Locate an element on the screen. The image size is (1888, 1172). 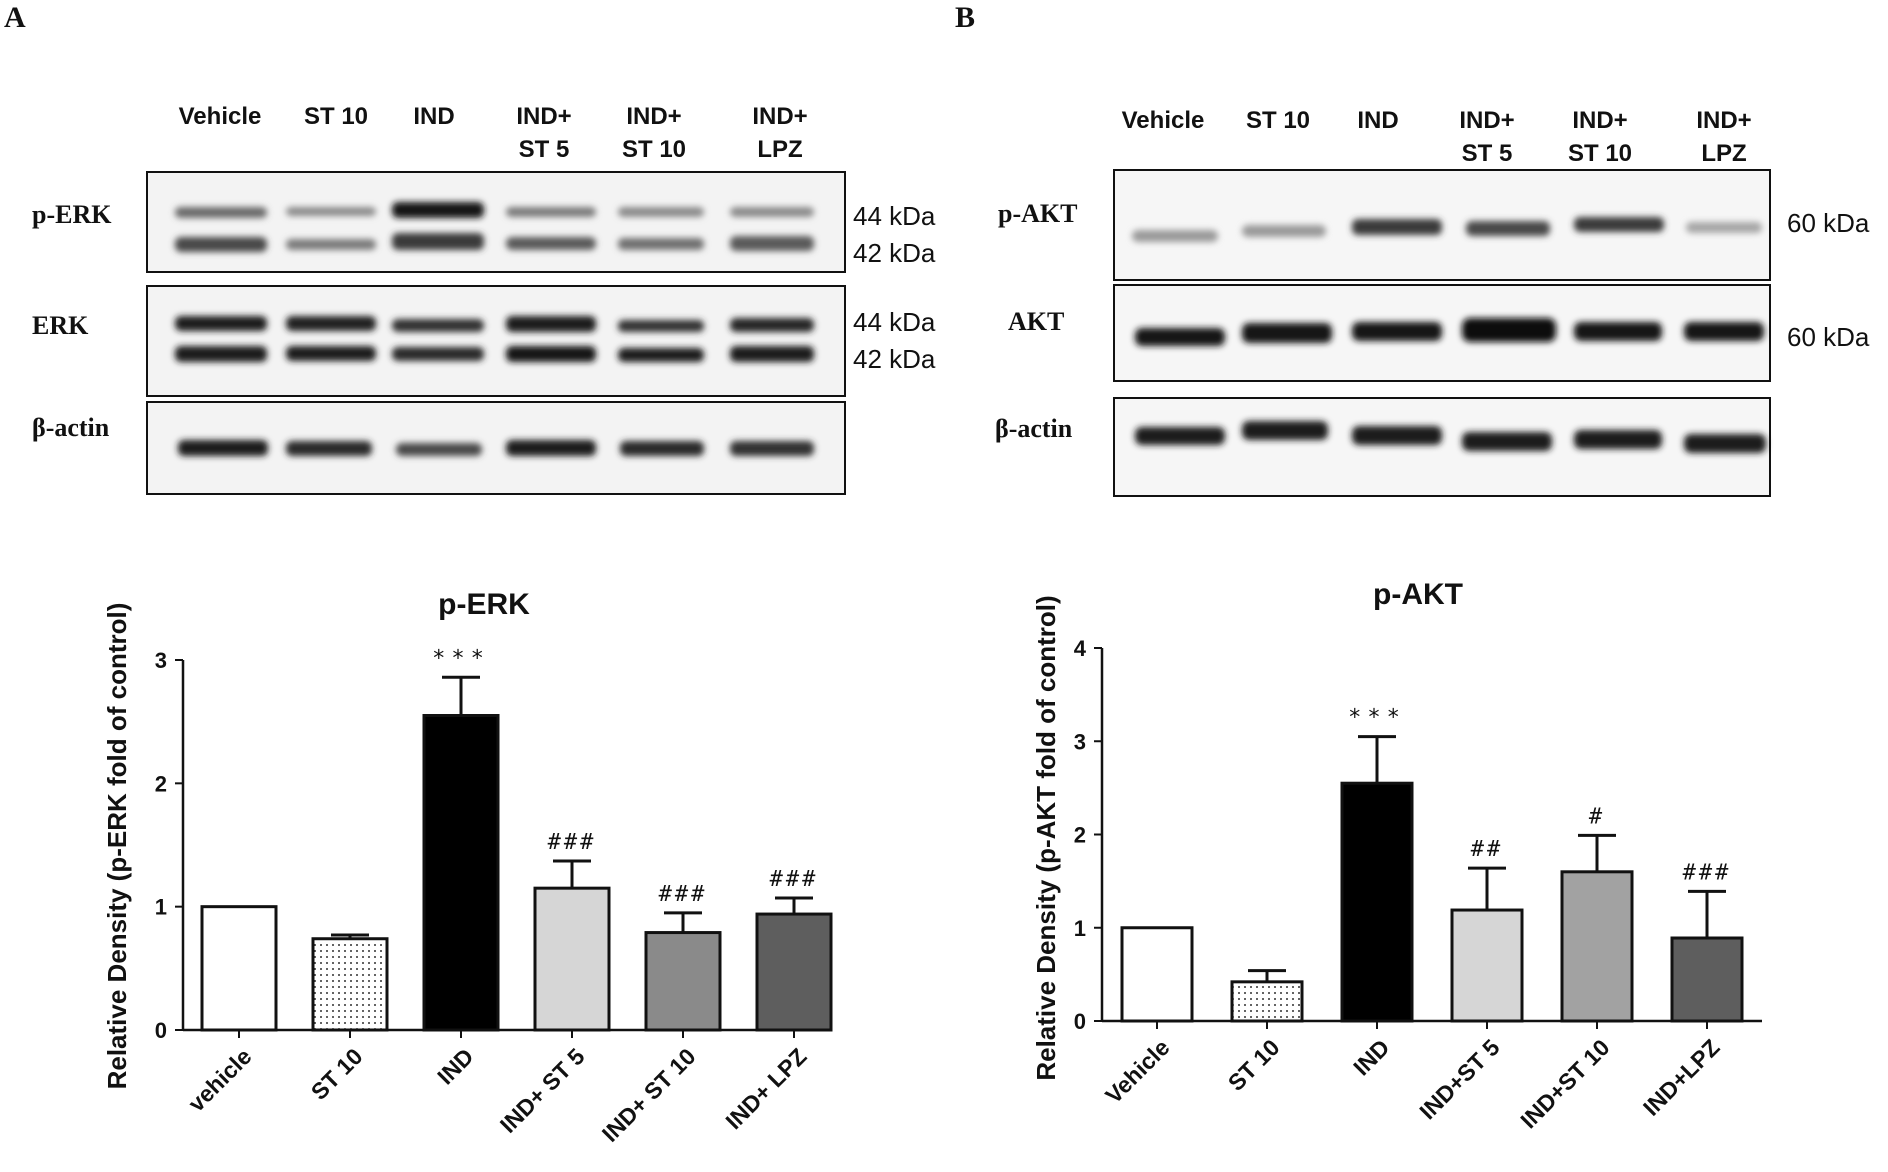
x-tick-label: IND+ ST 5 is located at coordinates (542, 1090).